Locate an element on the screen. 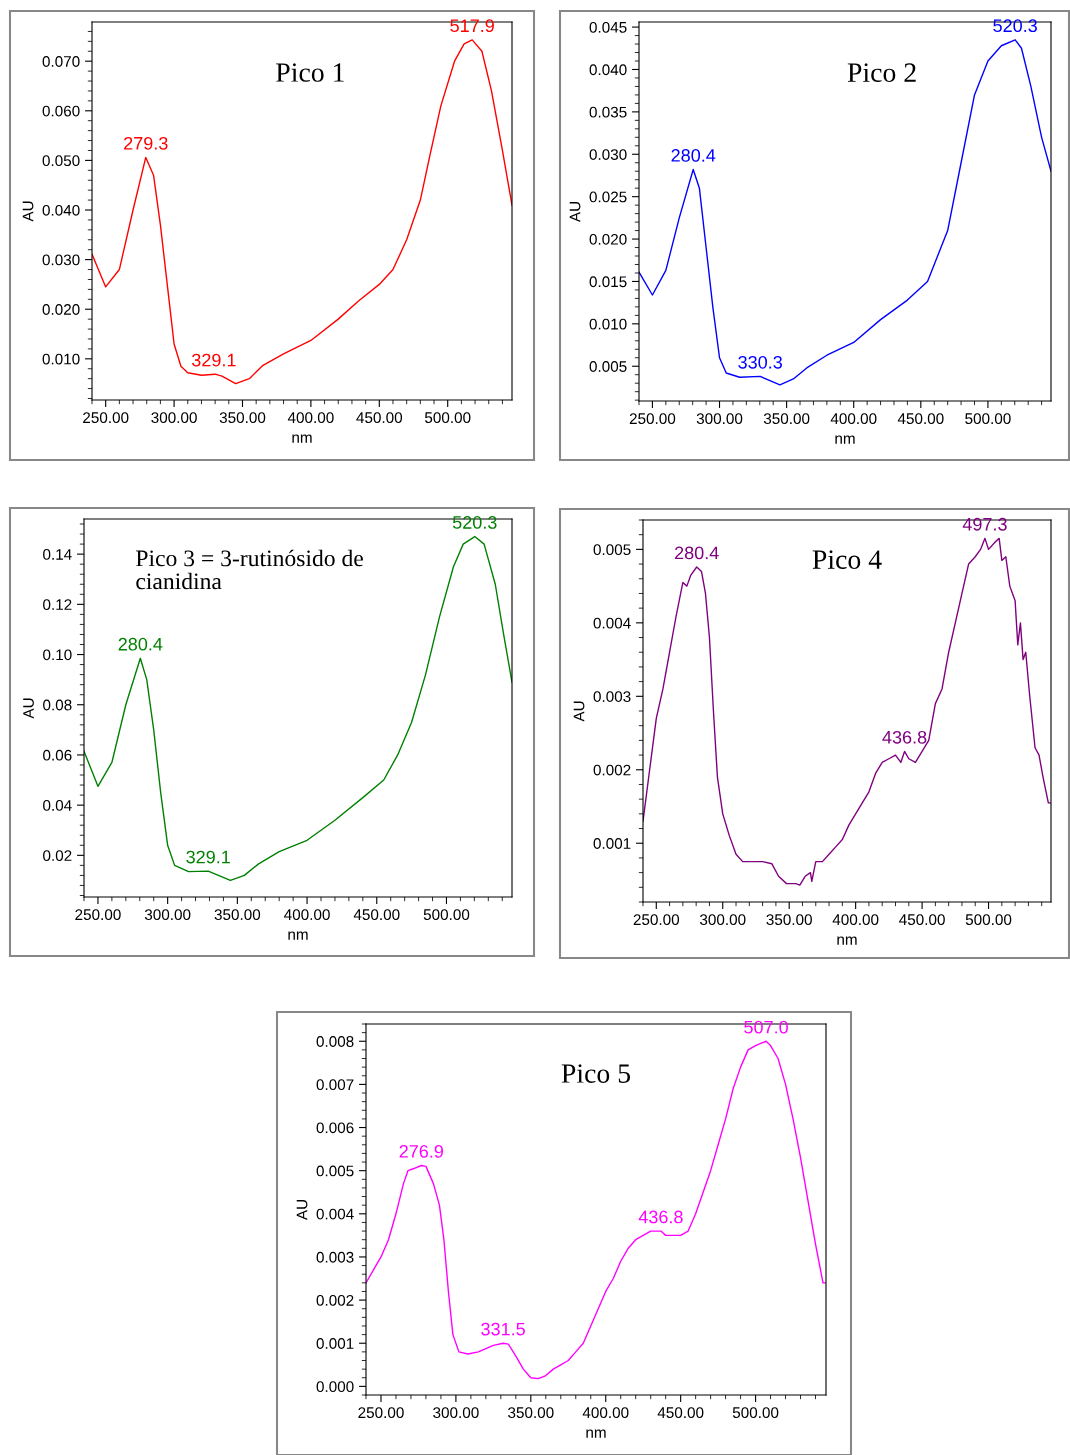 This screenshot has width=1070, height=1455. y-tick-label: 0.02 is located at coordinates (57, 856).